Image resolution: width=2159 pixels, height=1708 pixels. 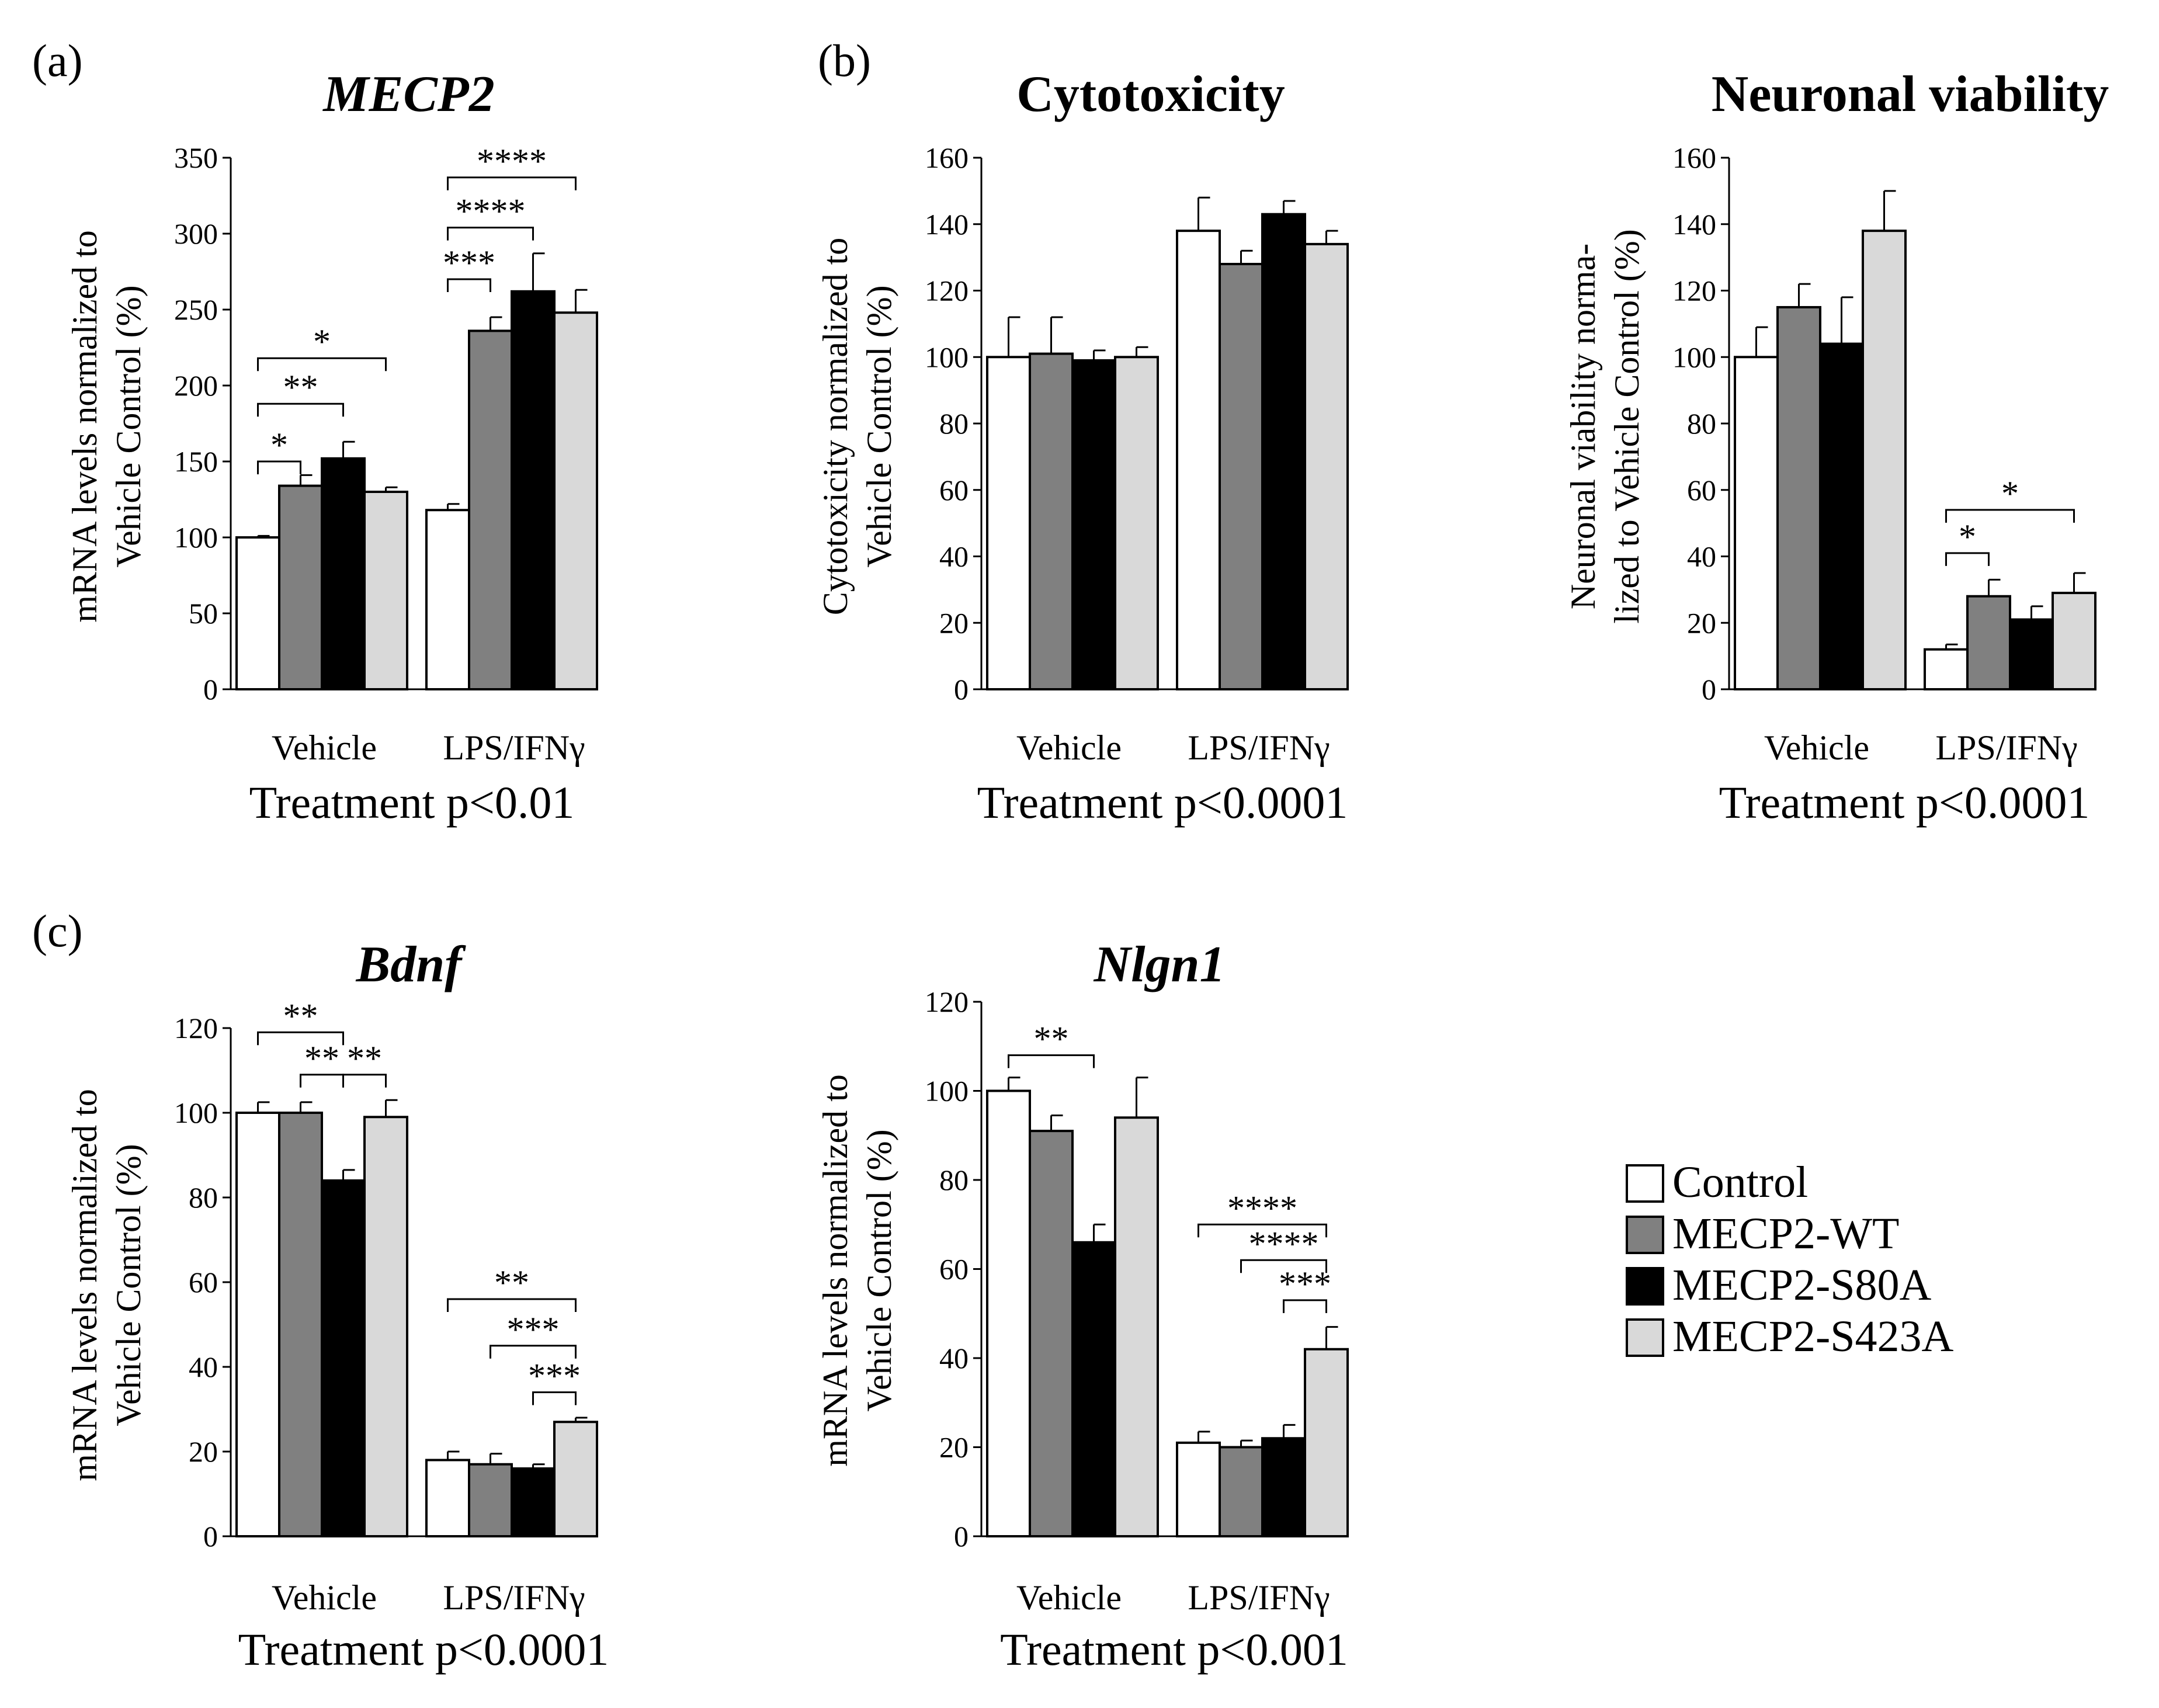 I want to click on panel-label-a: (a), so click(x=58, y=60).